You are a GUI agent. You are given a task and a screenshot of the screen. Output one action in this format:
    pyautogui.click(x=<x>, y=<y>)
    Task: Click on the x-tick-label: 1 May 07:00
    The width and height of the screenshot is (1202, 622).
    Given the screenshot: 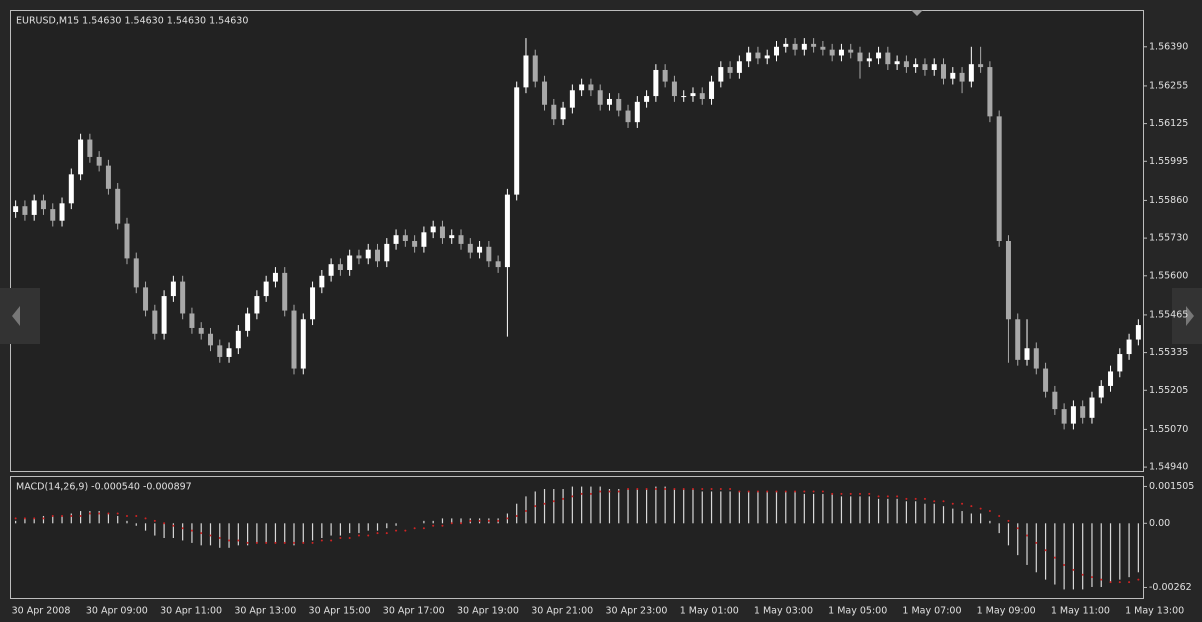 What is the action you would take?
    pyautogui.click(x=931, y=611)
    